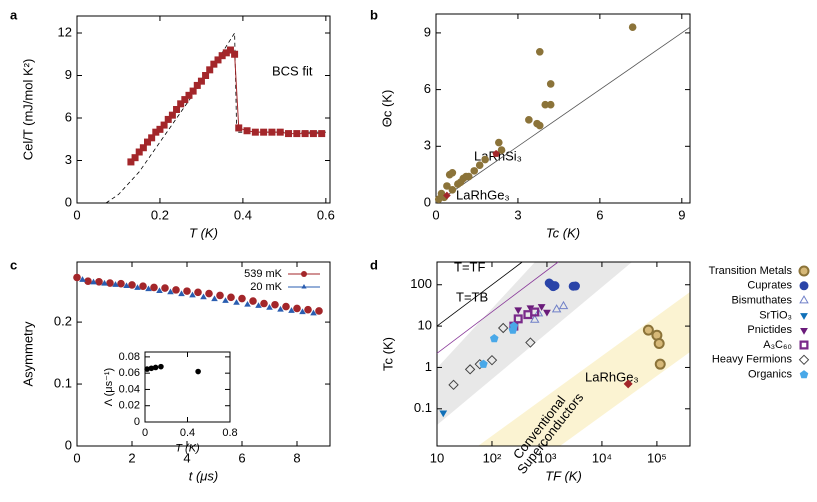 This screenshot has width=817, height=502. Describe the element at coordinates (421, 283) in the screenshot. I see `y-tick-label: 100` at that location.